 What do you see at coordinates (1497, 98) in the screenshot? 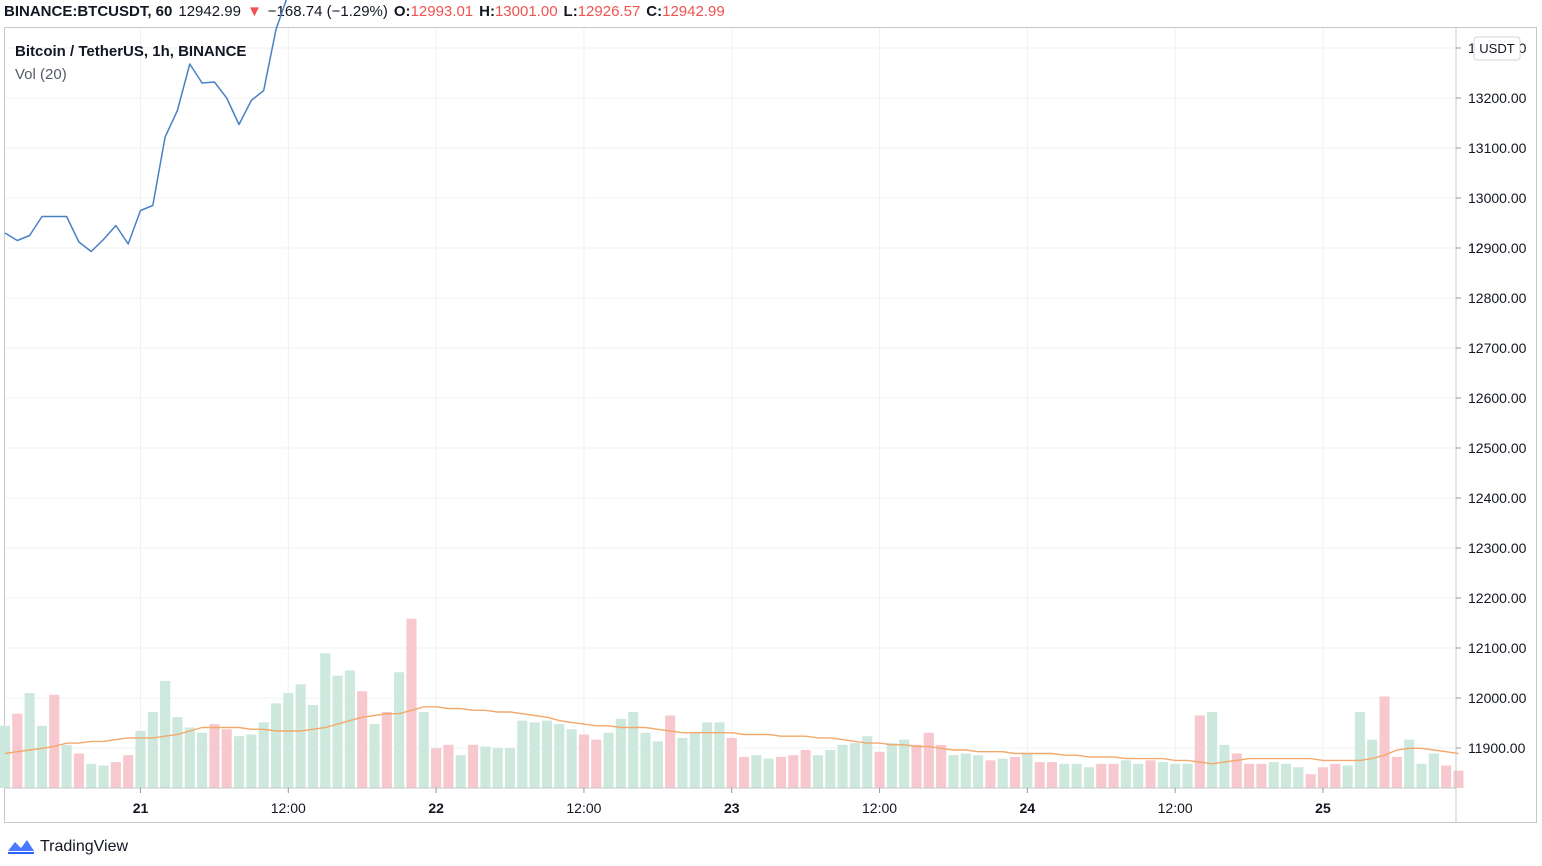
I see `y-tick-label: 13200.00` at bounding box center [1497, 98].